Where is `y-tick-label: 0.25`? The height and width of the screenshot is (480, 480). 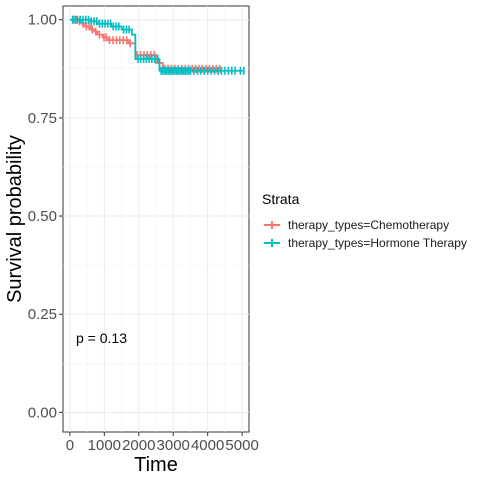 y-tick-label: 0.25 is located at coordinates (42, 314).